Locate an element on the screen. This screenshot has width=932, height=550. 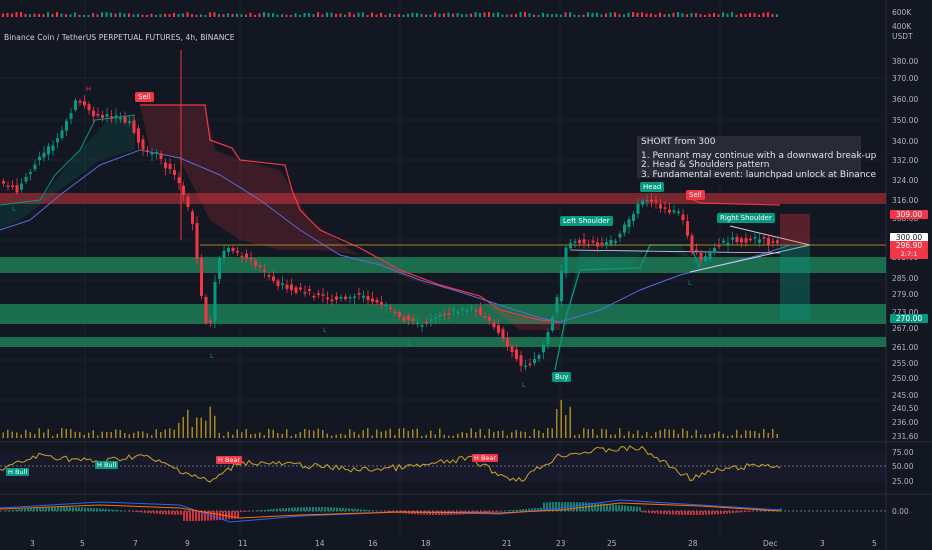
support-zone-upper is located at coordinates (443, 265).